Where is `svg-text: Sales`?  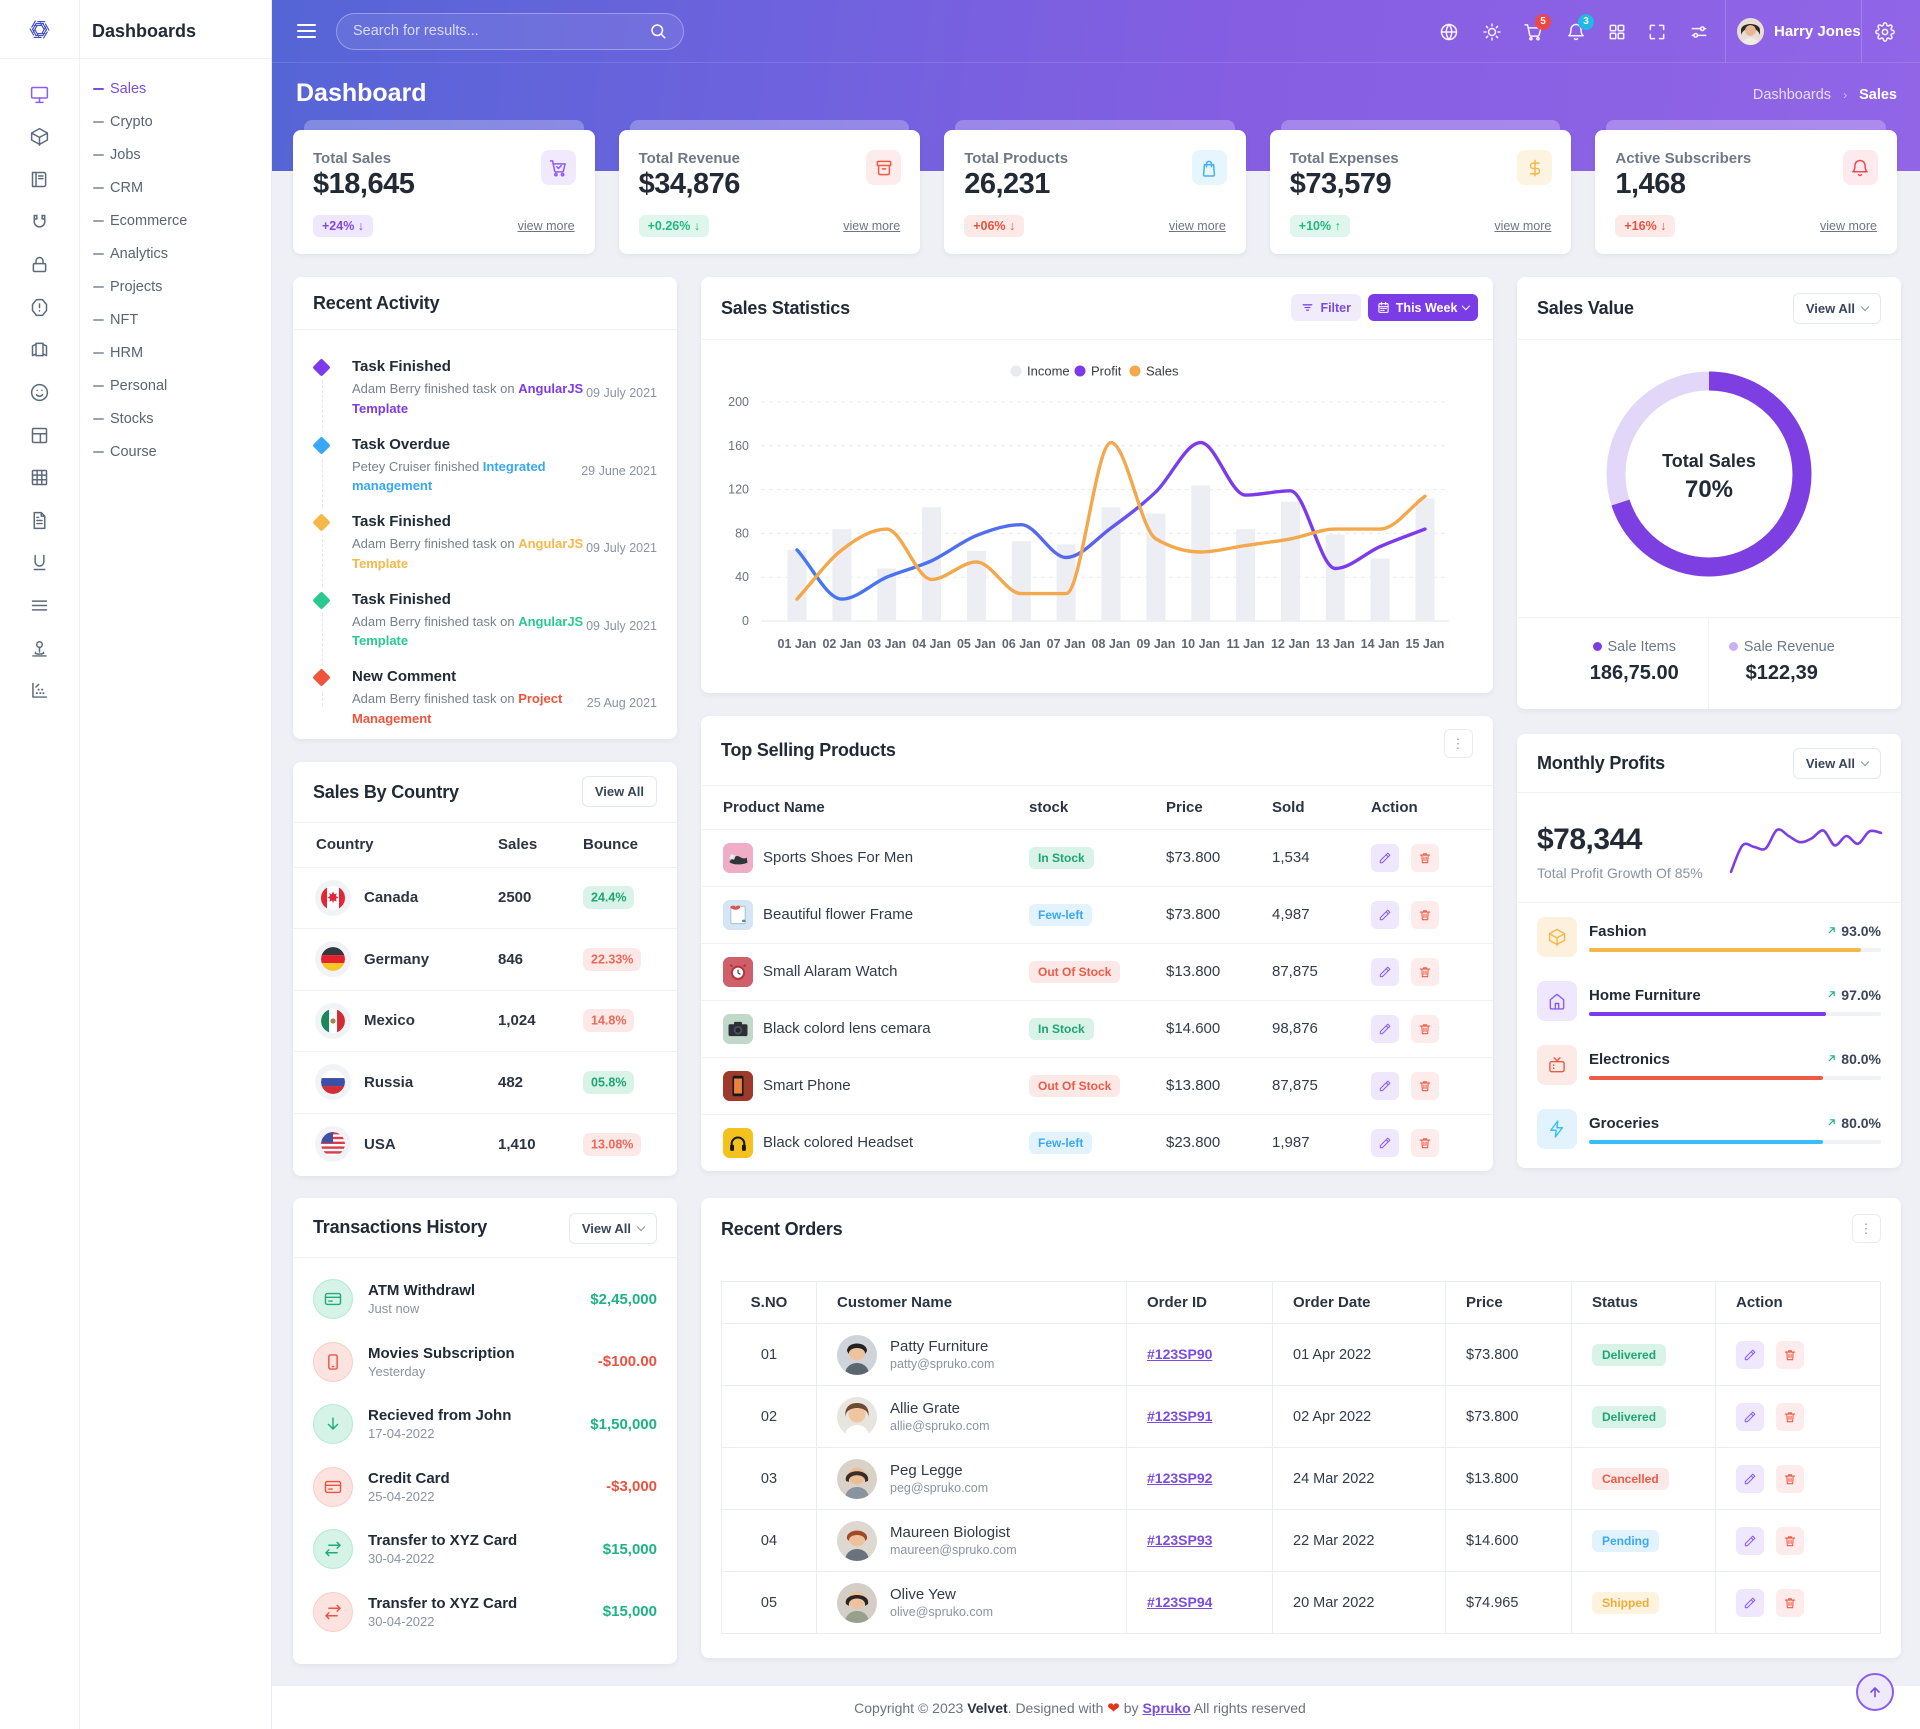 svg-text: Sales is located at coordinates (1162, 371).